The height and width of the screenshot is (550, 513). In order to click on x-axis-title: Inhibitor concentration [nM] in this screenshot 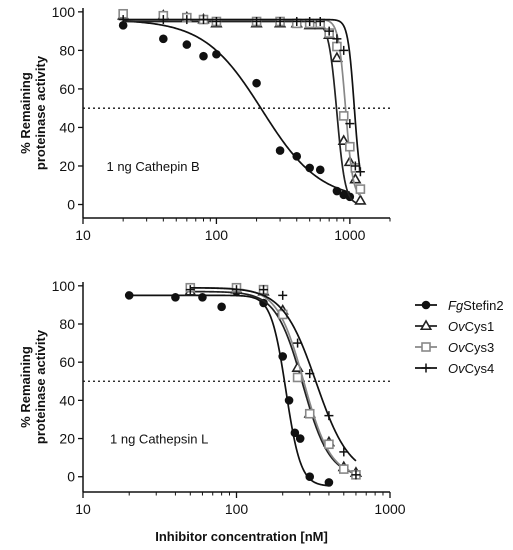, I will do `click(241, 536)`.